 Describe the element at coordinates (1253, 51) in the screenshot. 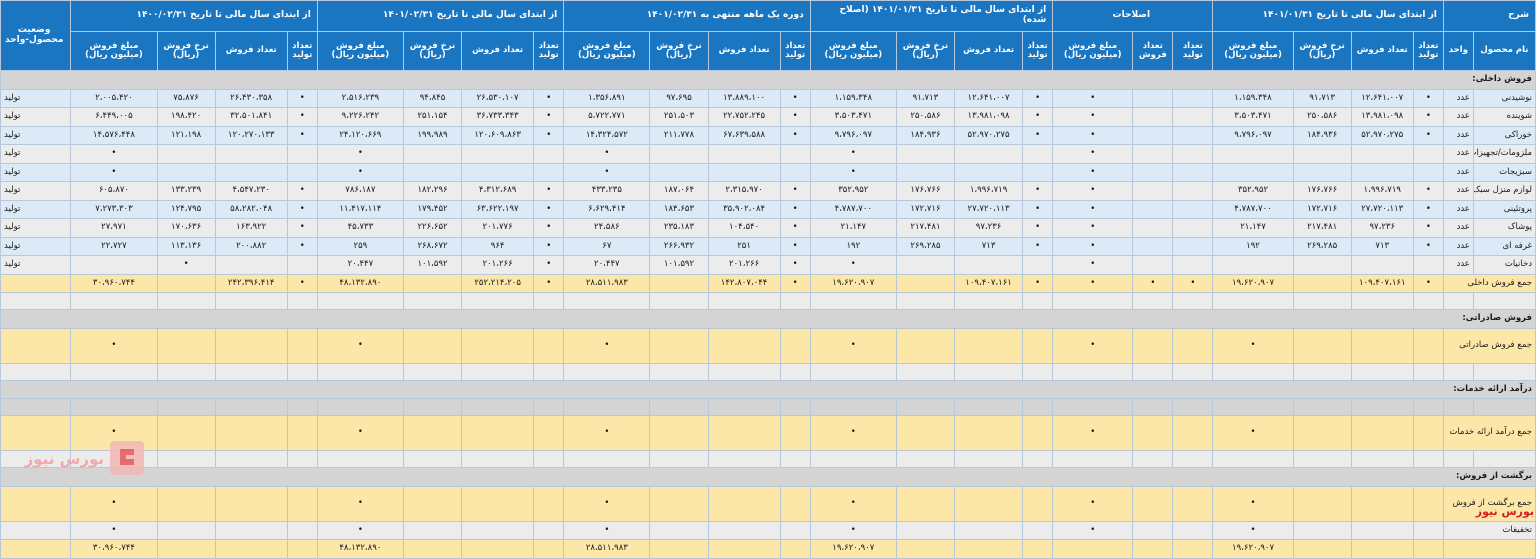

I see `col-a-amount: مبلغ فروش (میلیون ریال)` at that location.